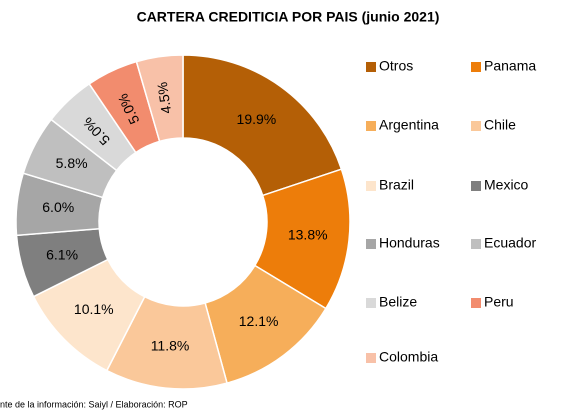  I want to click on legend-label: Panama, so click(510, 66).